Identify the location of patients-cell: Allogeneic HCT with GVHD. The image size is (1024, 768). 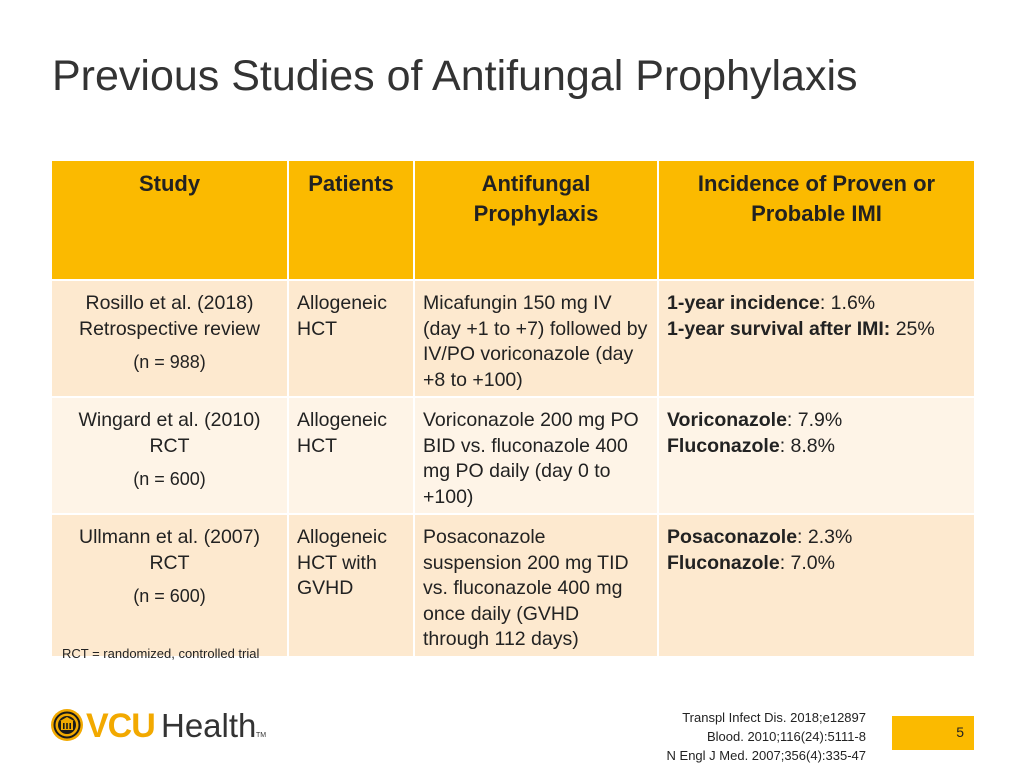
(351, 585).